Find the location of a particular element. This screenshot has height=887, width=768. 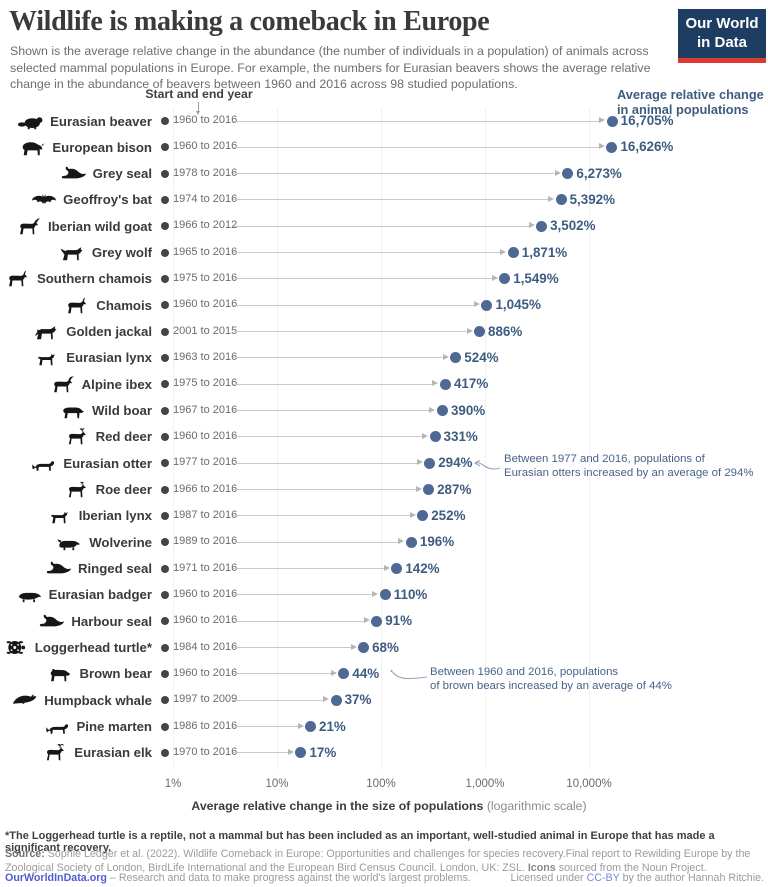

value-label: 196% is located at coordinates (437, 542).